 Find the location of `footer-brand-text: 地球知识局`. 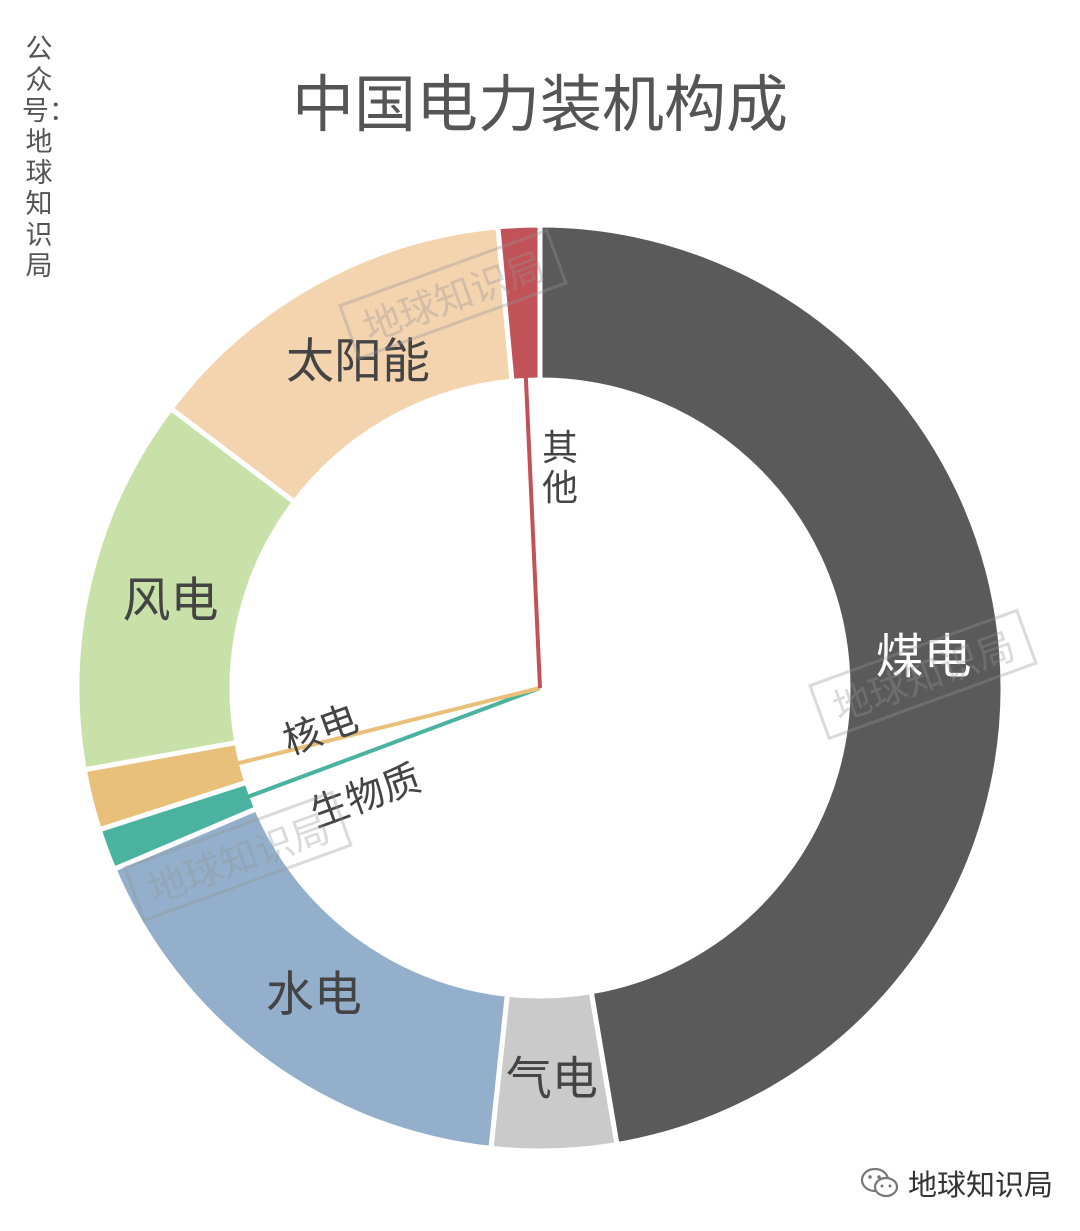

footer-brand-text: 地球知识局 is located at coordinates (981, 1185).